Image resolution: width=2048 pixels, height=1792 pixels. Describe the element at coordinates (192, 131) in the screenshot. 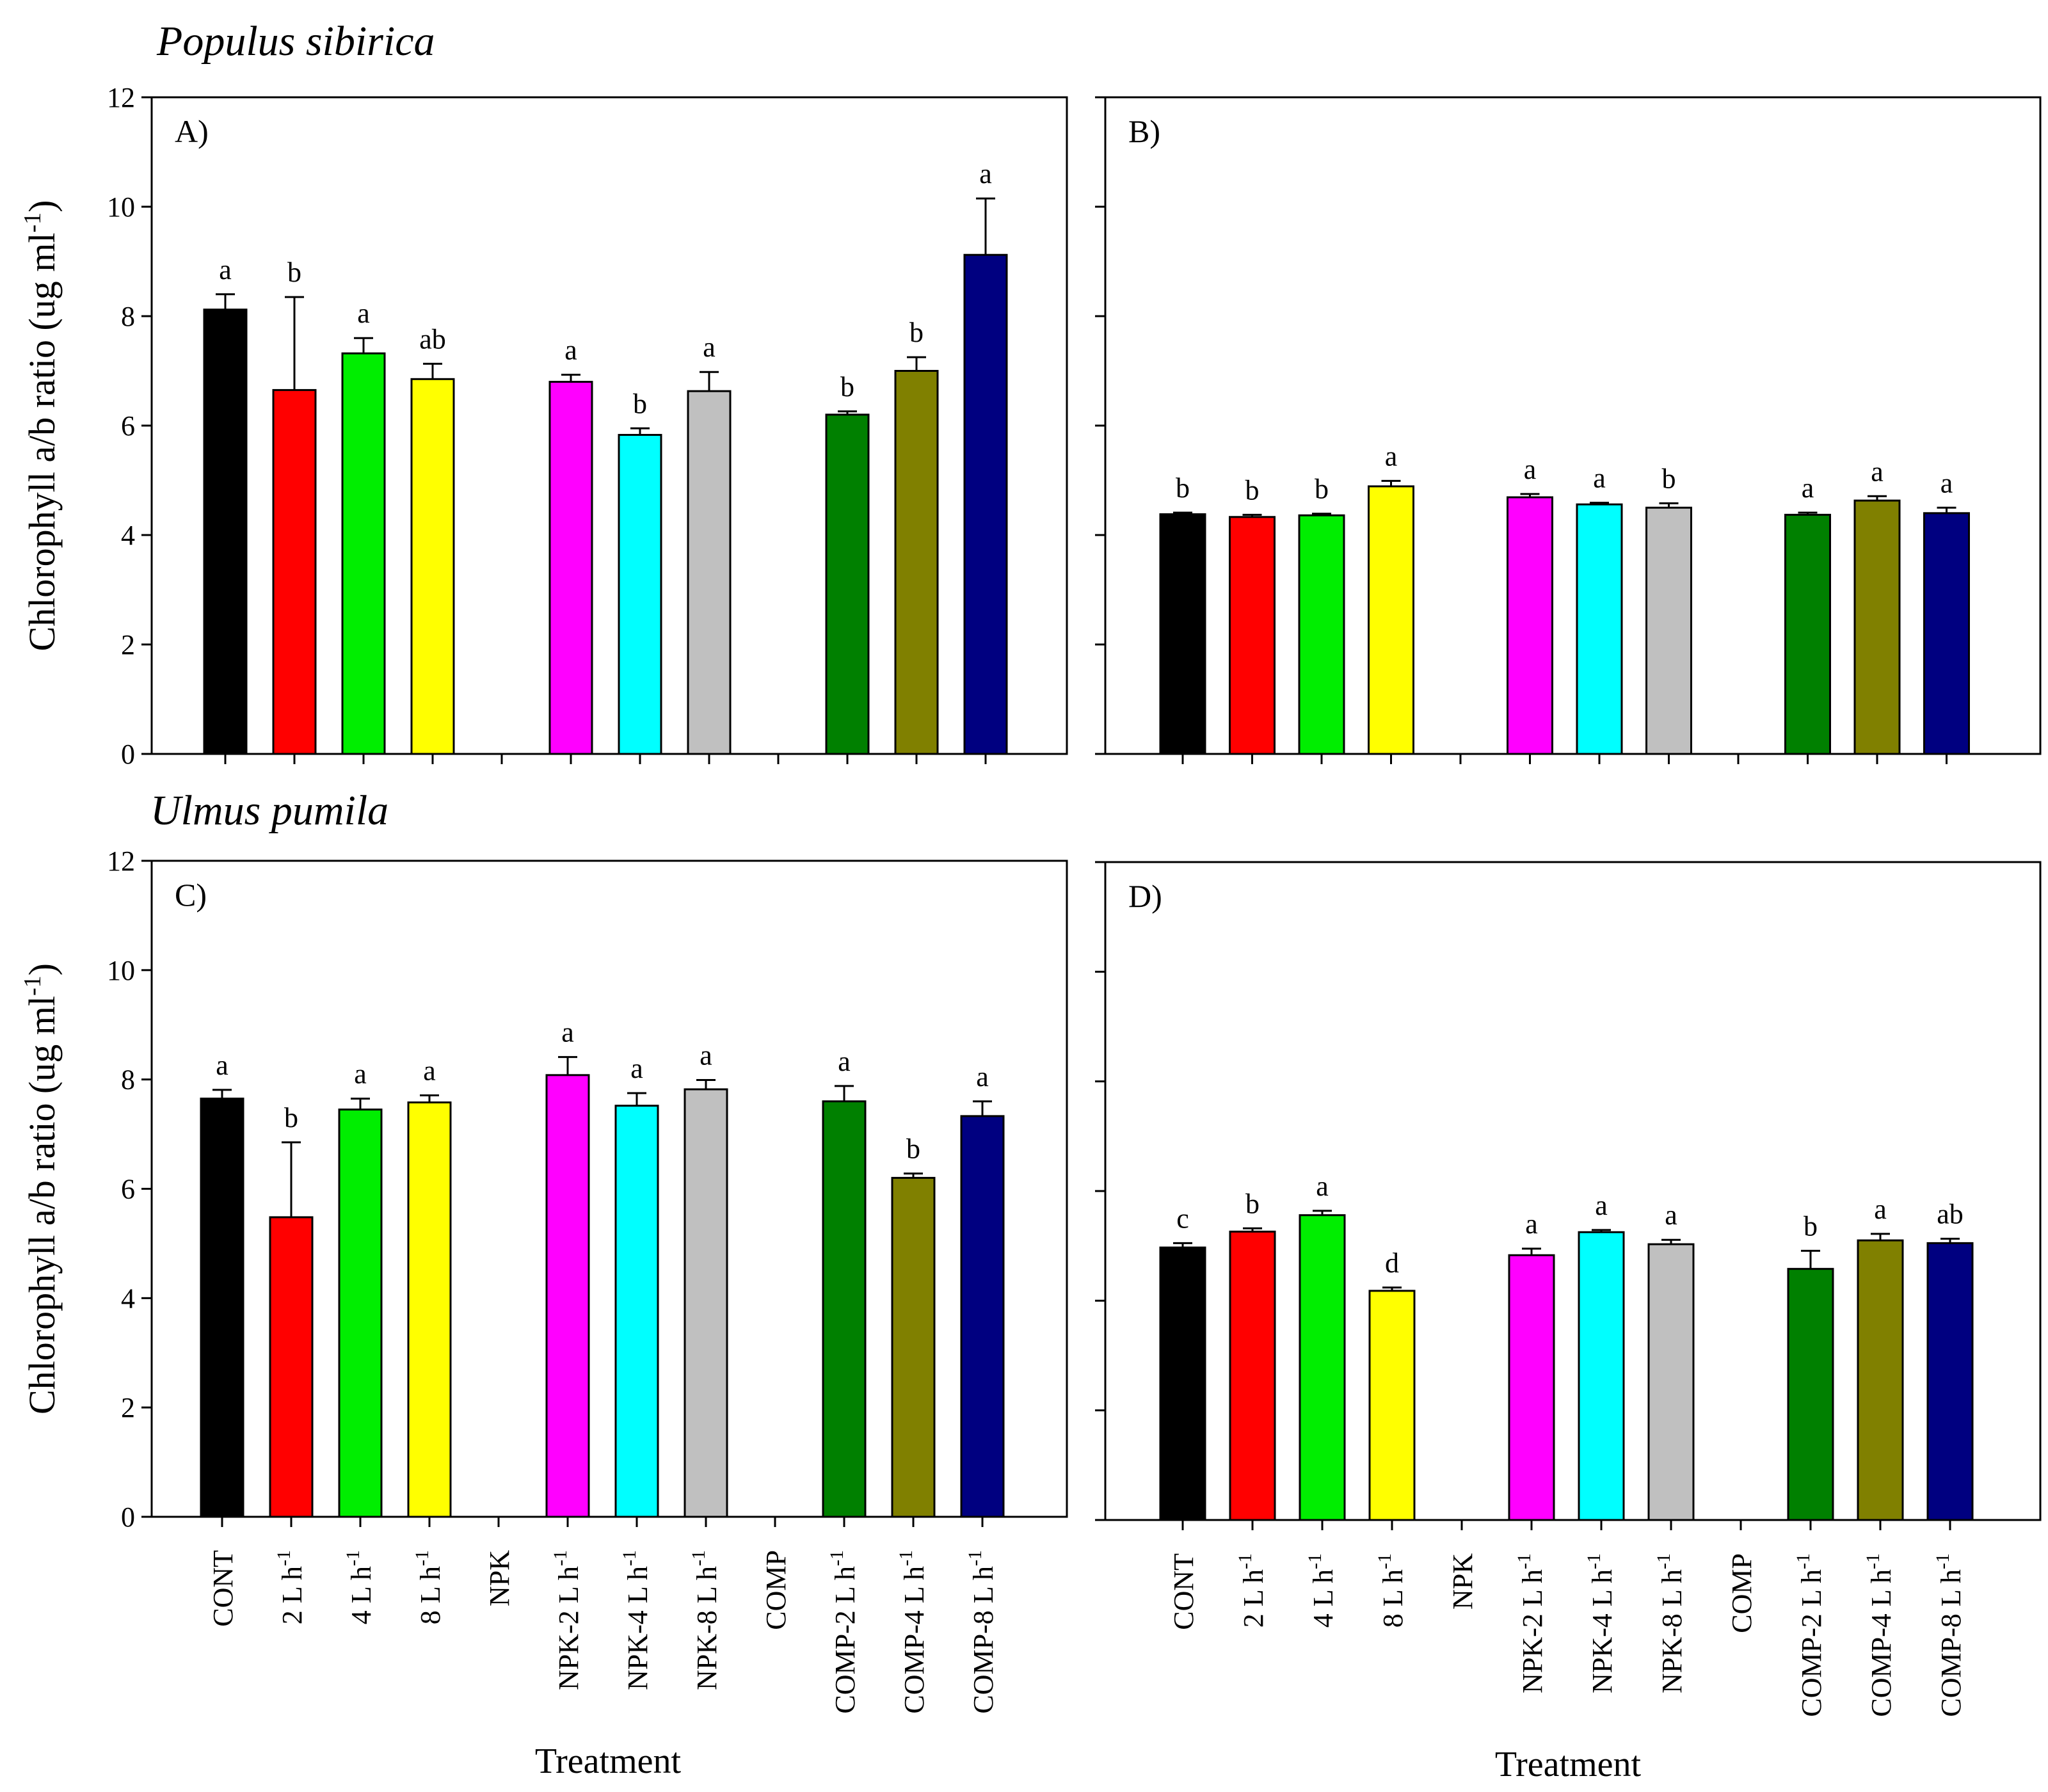

I see `panel-label: A)` at that location.